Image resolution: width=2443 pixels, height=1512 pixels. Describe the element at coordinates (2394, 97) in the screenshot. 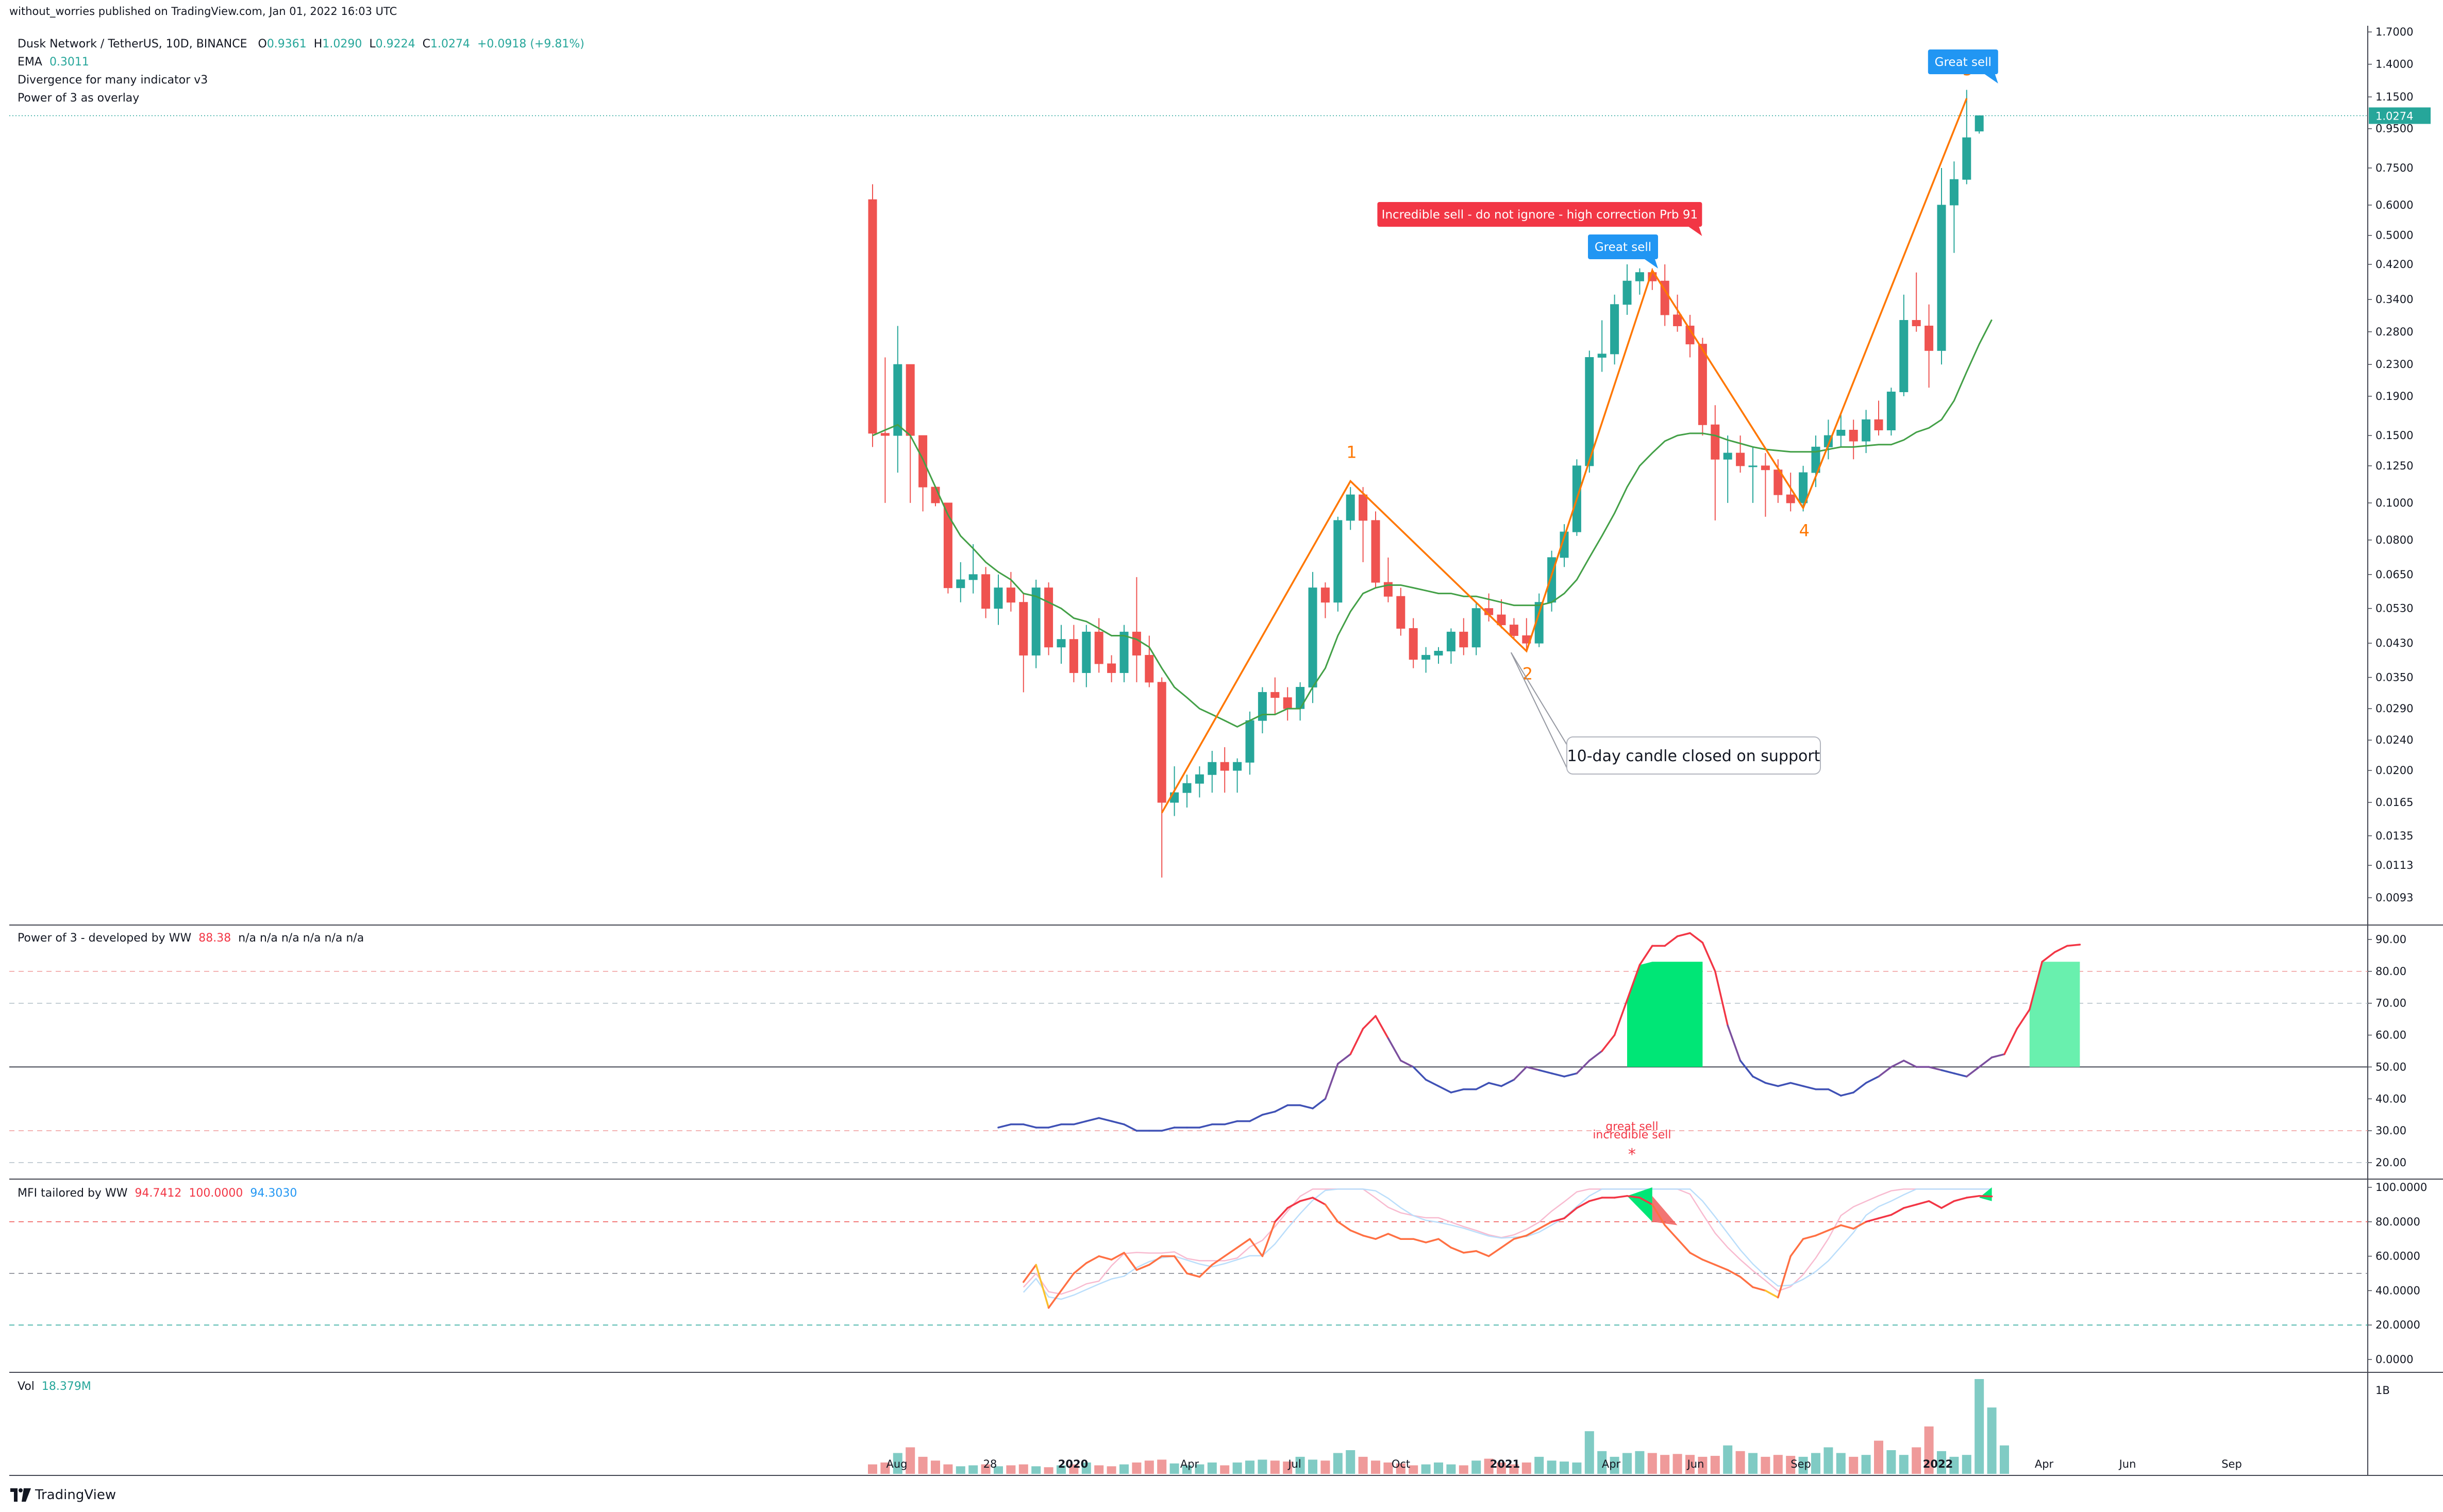

I see `price-tick-label: 1.1500` at that location.